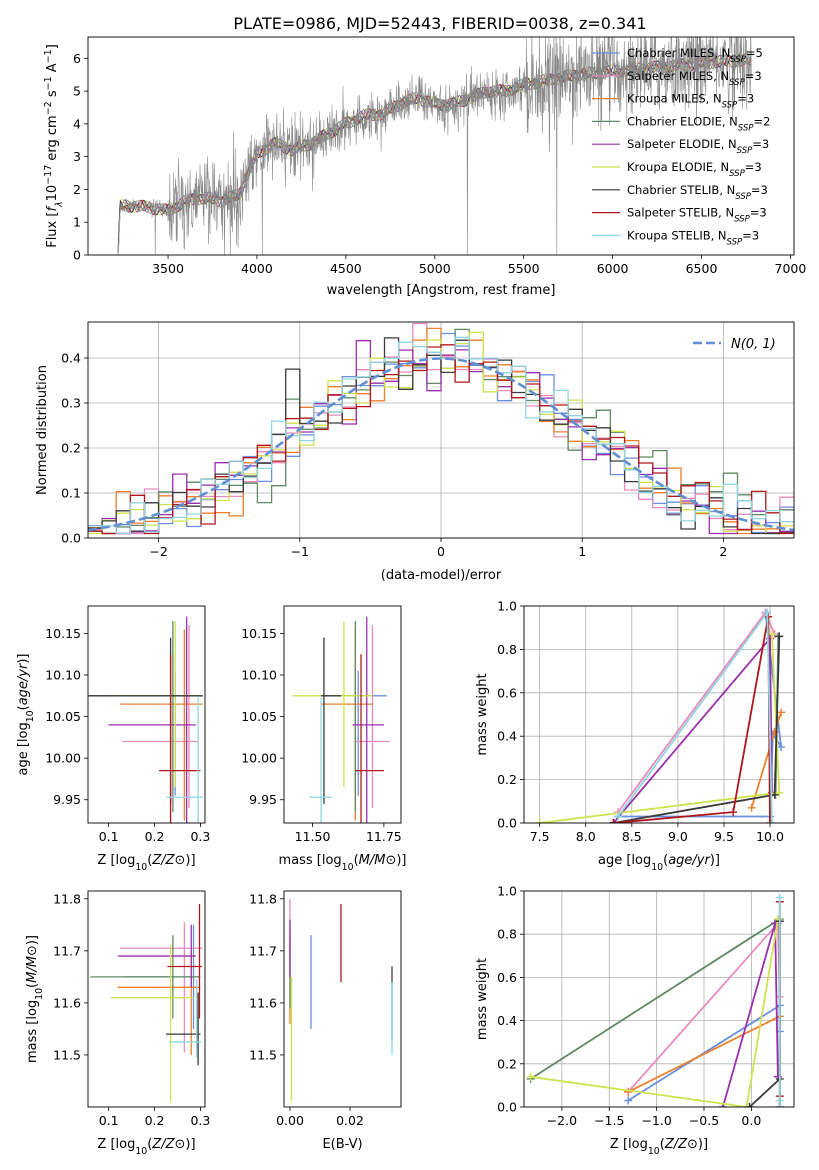 The height and width of the screenshot is (1170, 819). Describe the element at coordinates (441, 444) in the screenshot. I see `normal-curve` at that location.